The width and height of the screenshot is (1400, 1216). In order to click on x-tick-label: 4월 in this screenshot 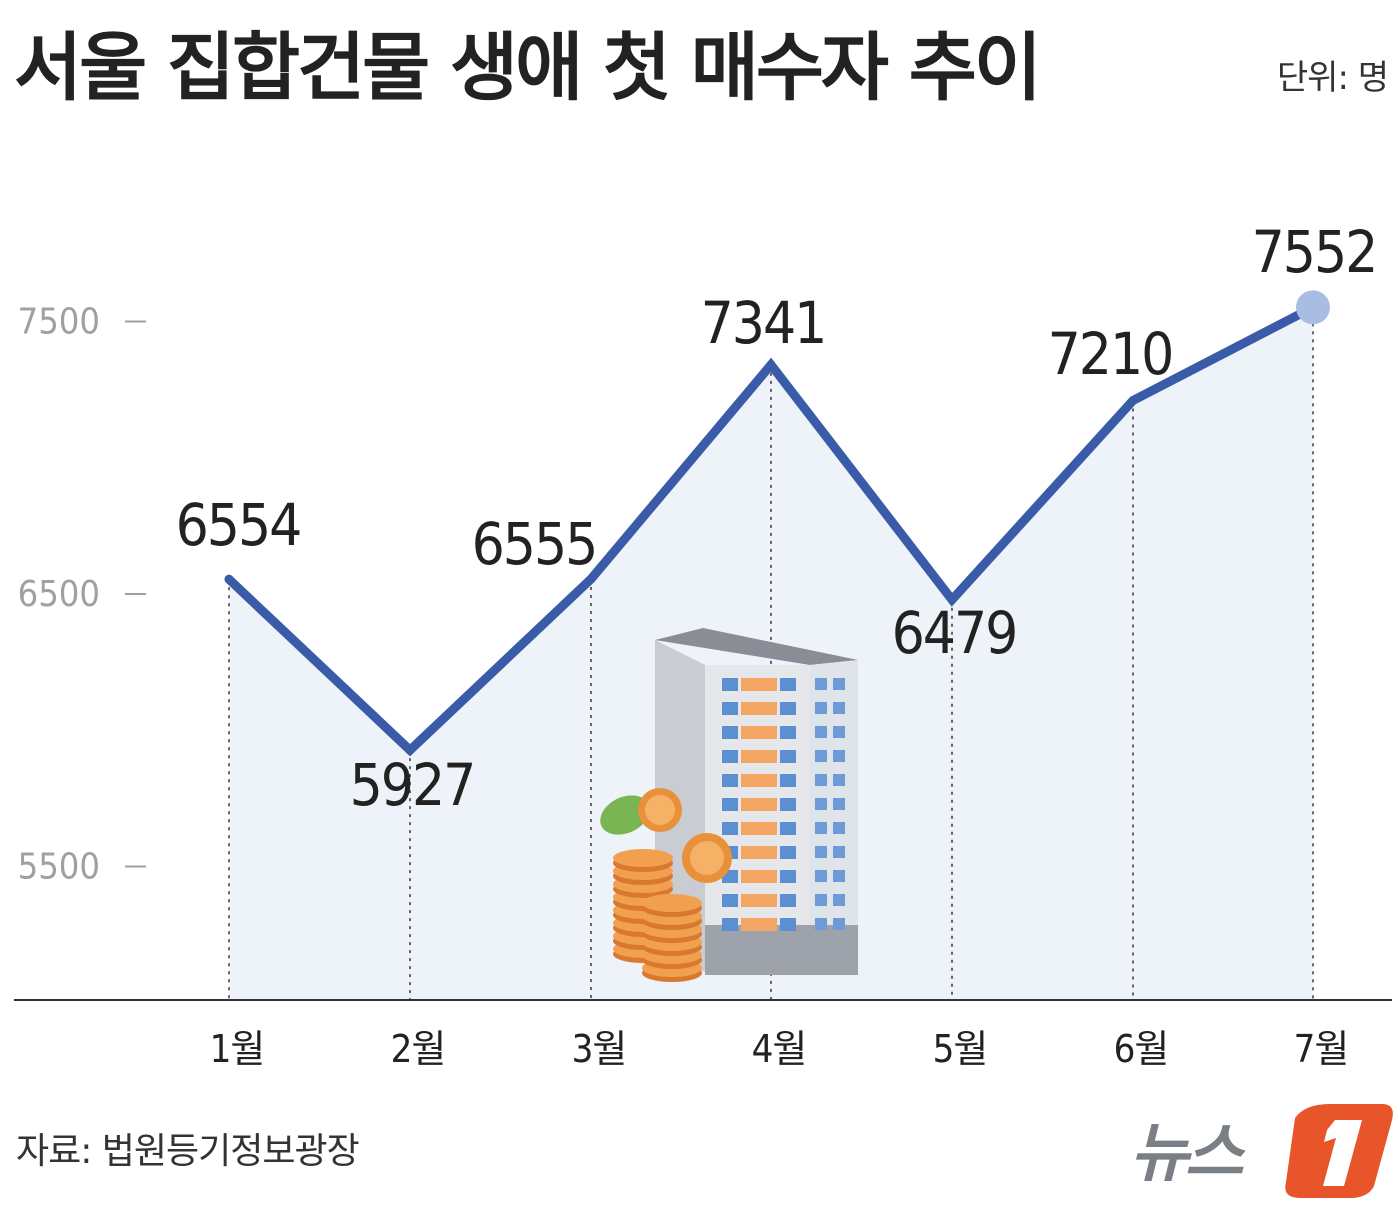, I will do `click(779, 1049)`.